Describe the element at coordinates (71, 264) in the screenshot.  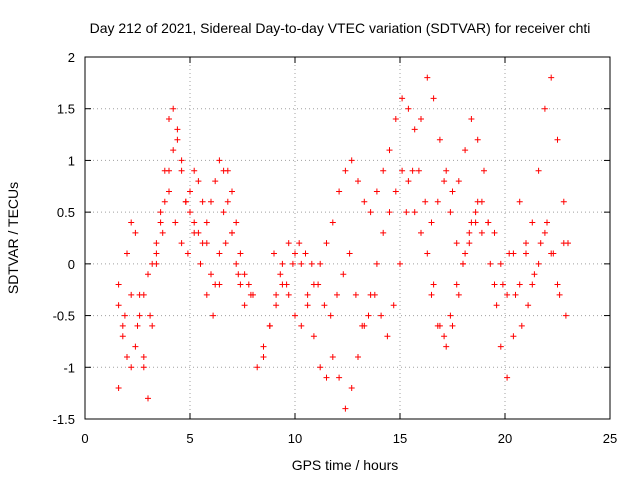
I see `y-tick-label: 0` at that location.